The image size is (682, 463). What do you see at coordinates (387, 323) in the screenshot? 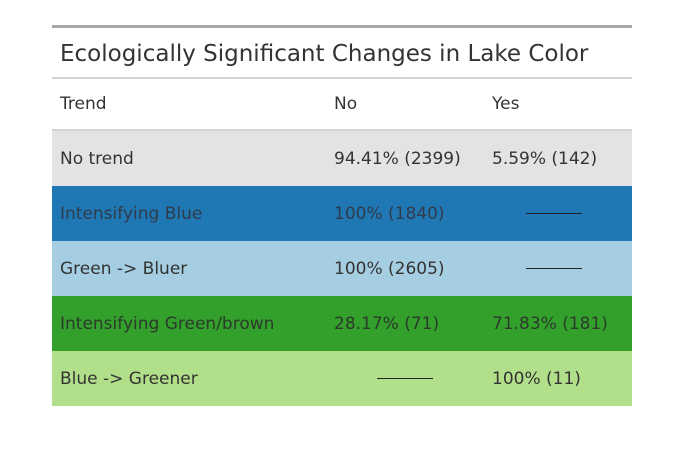
I see `cell-no: 28.17% (71)` at bounding box center [387, 323].